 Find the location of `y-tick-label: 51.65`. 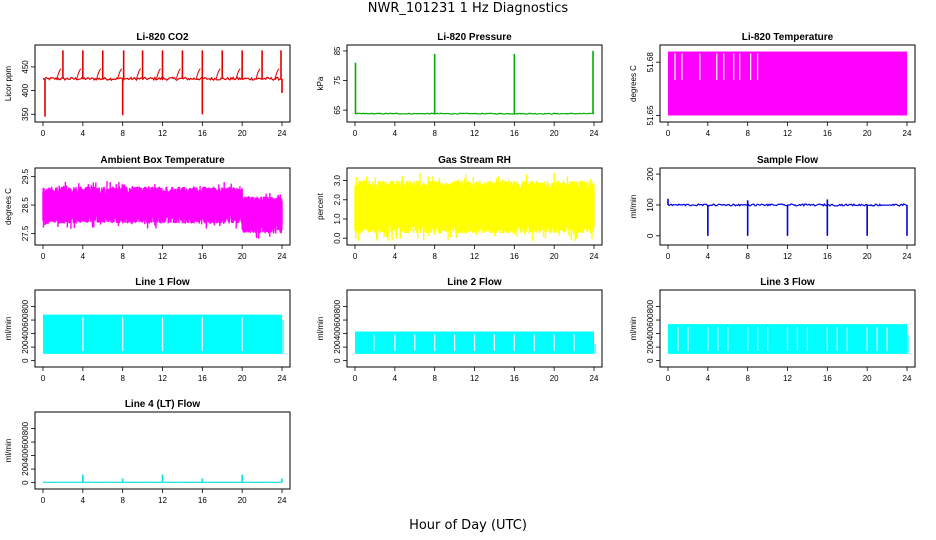

y-tick-label: 51.65 is located at coordinates (650, 115).